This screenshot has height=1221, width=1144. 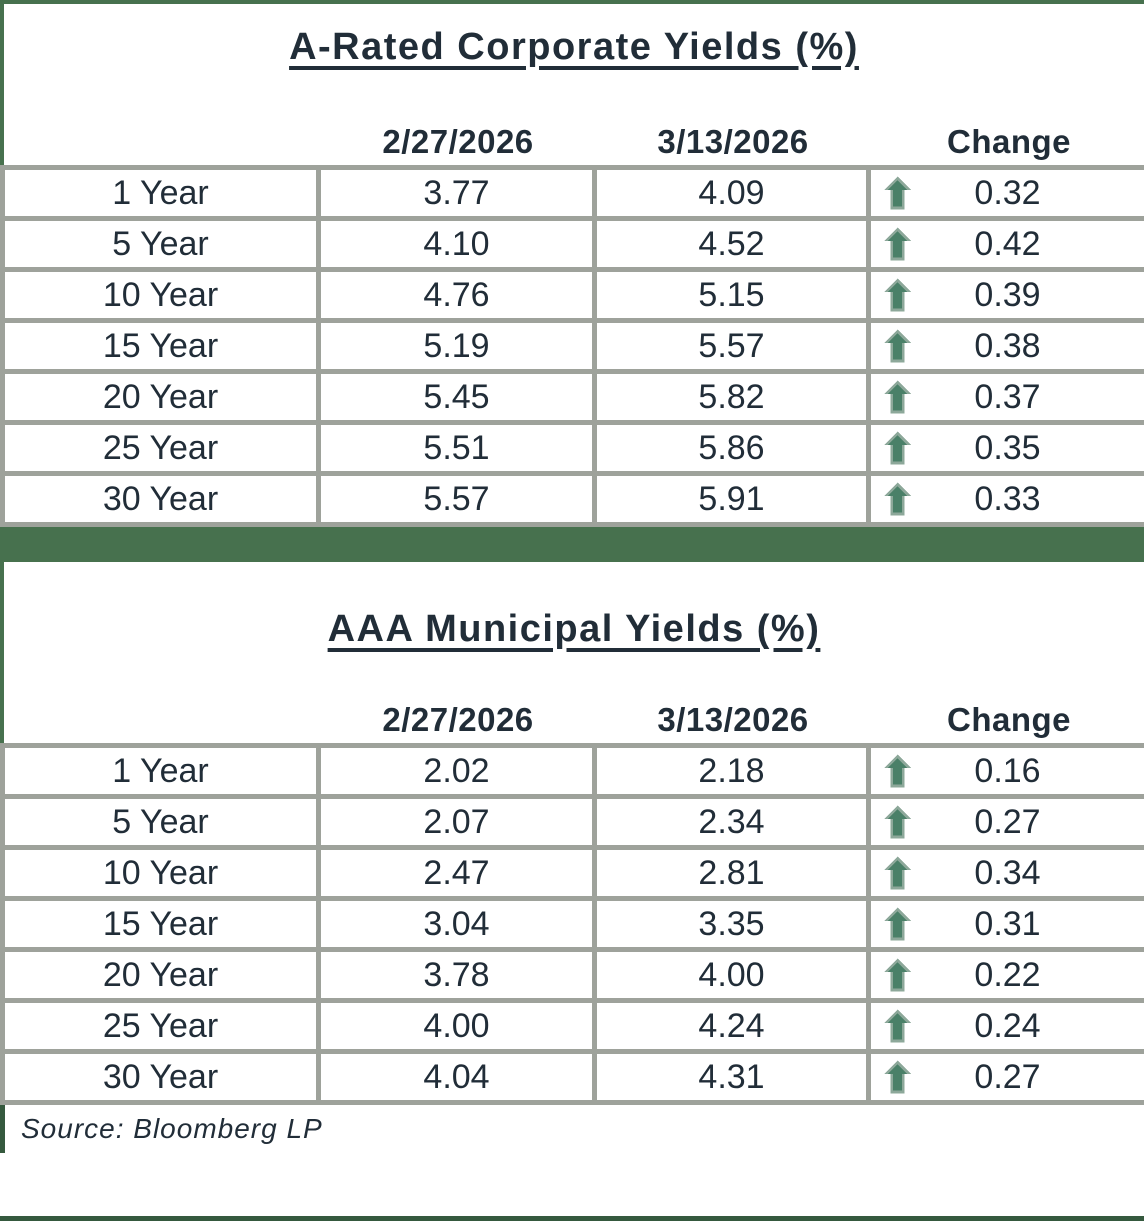 I want to click on current-yield: 5.15, so click(x=731, y=295).